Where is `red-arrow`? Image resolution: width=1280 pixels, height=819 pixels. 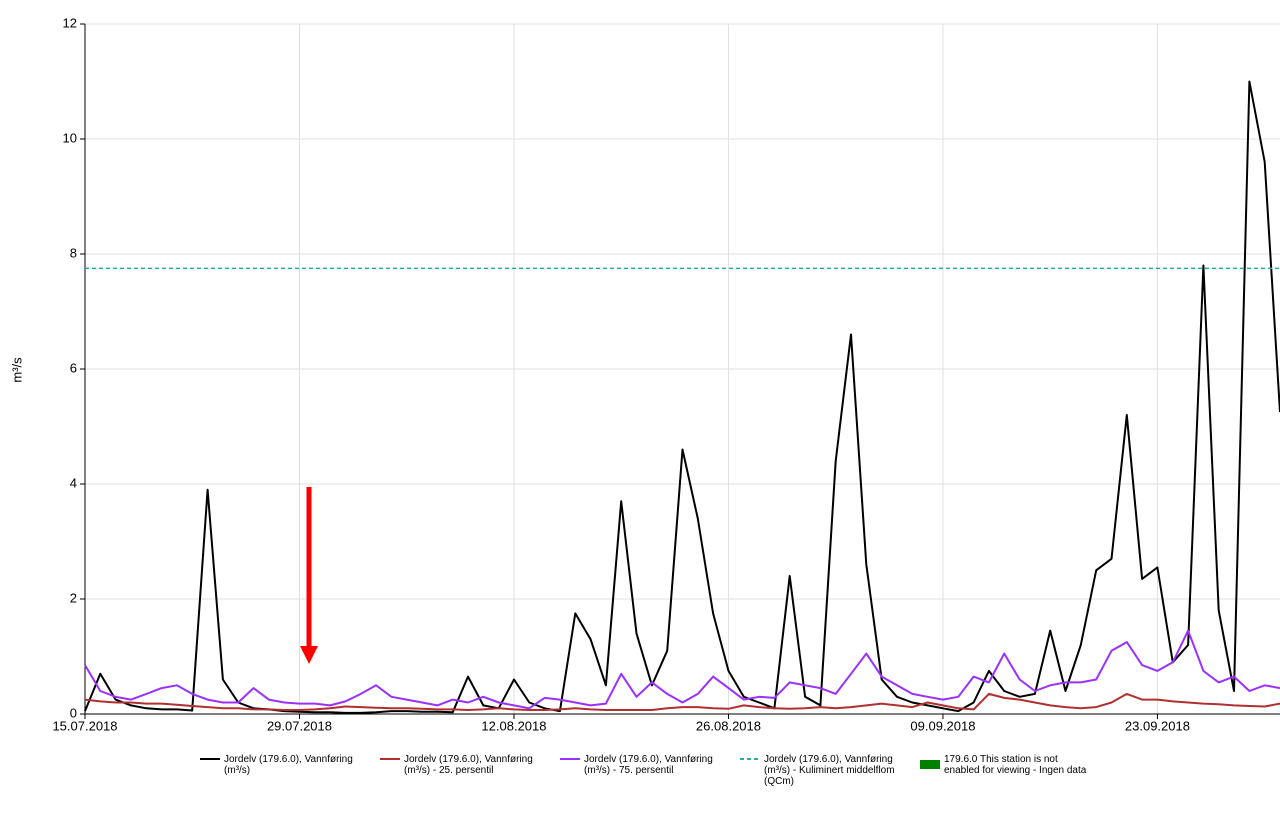
red-arrow is located at coordinates (309, 575).